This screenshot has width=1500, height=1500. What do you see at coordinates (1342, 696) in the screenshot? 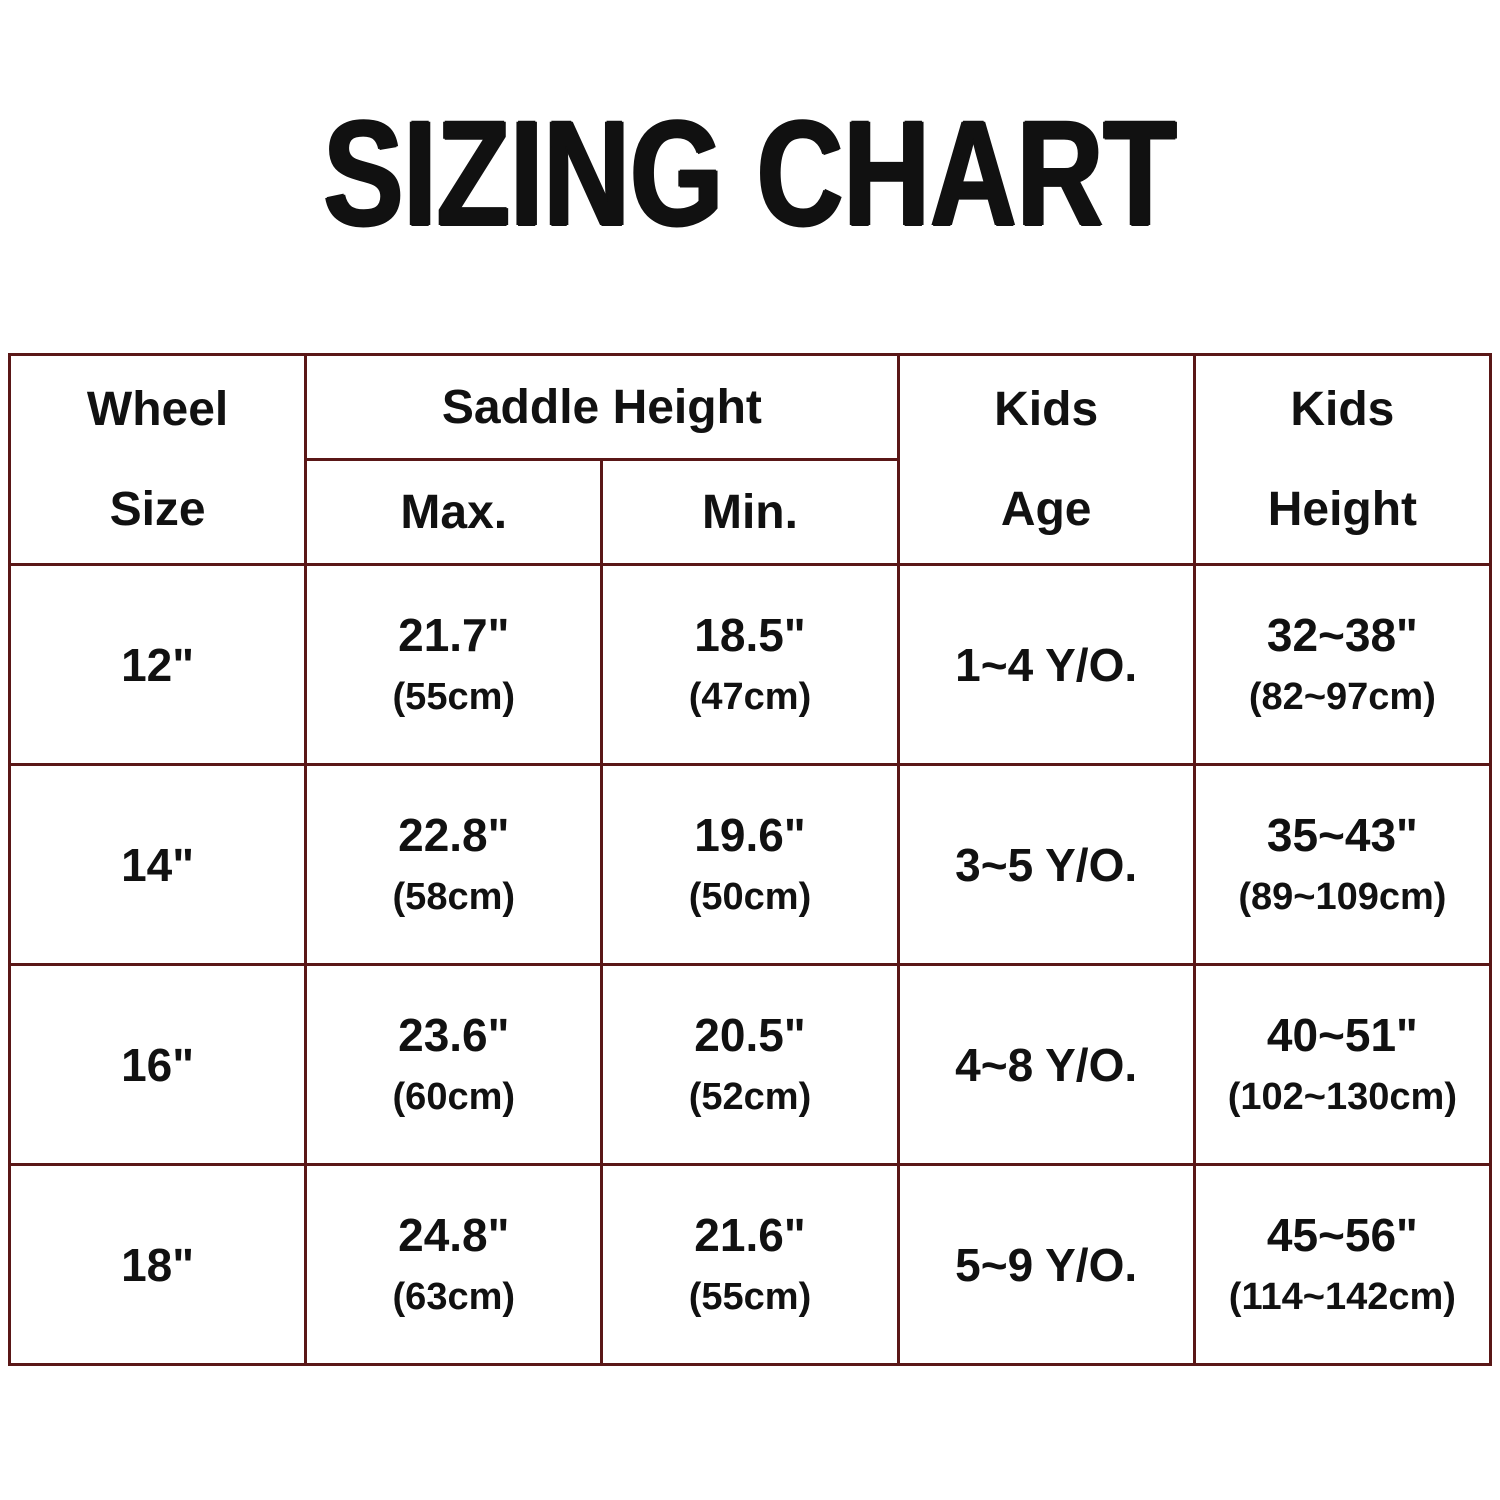
I see `kids-height-cm: (82~97cm)` at bounding box center [1342, 696].